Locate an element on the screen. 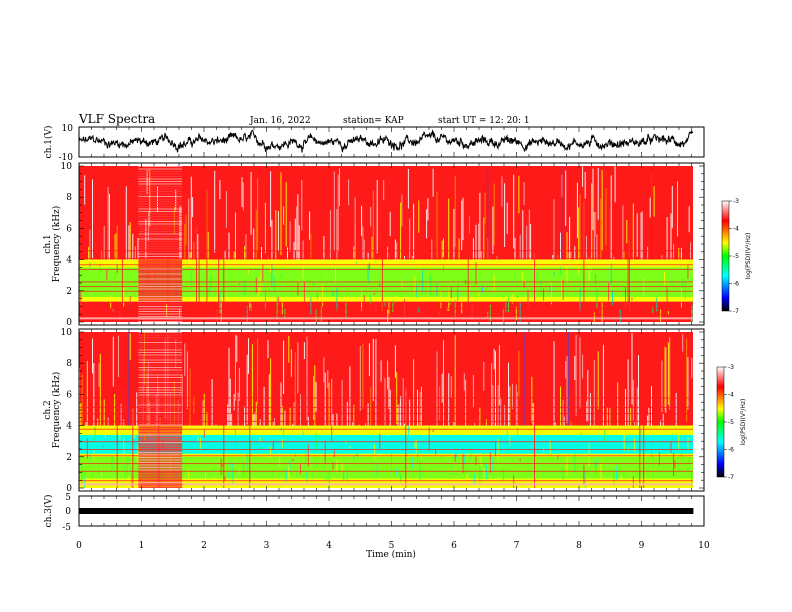 This screenshot has width=792, height=612. colorbar-ticklabel: -3 is located at coordinates (731, 367).